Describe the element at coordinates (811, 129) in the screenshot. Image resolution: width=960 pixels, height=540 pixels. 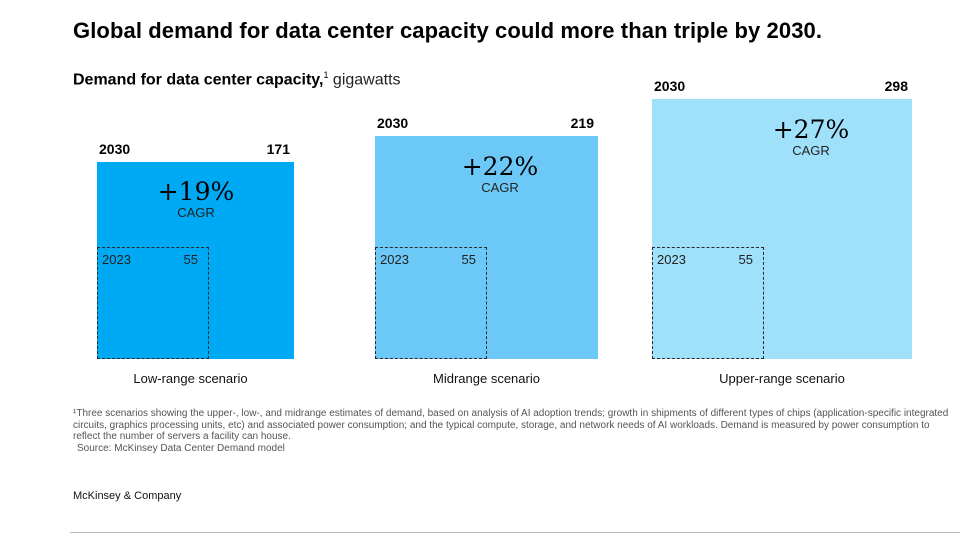
I see `cagr-value: +27%` at that location.